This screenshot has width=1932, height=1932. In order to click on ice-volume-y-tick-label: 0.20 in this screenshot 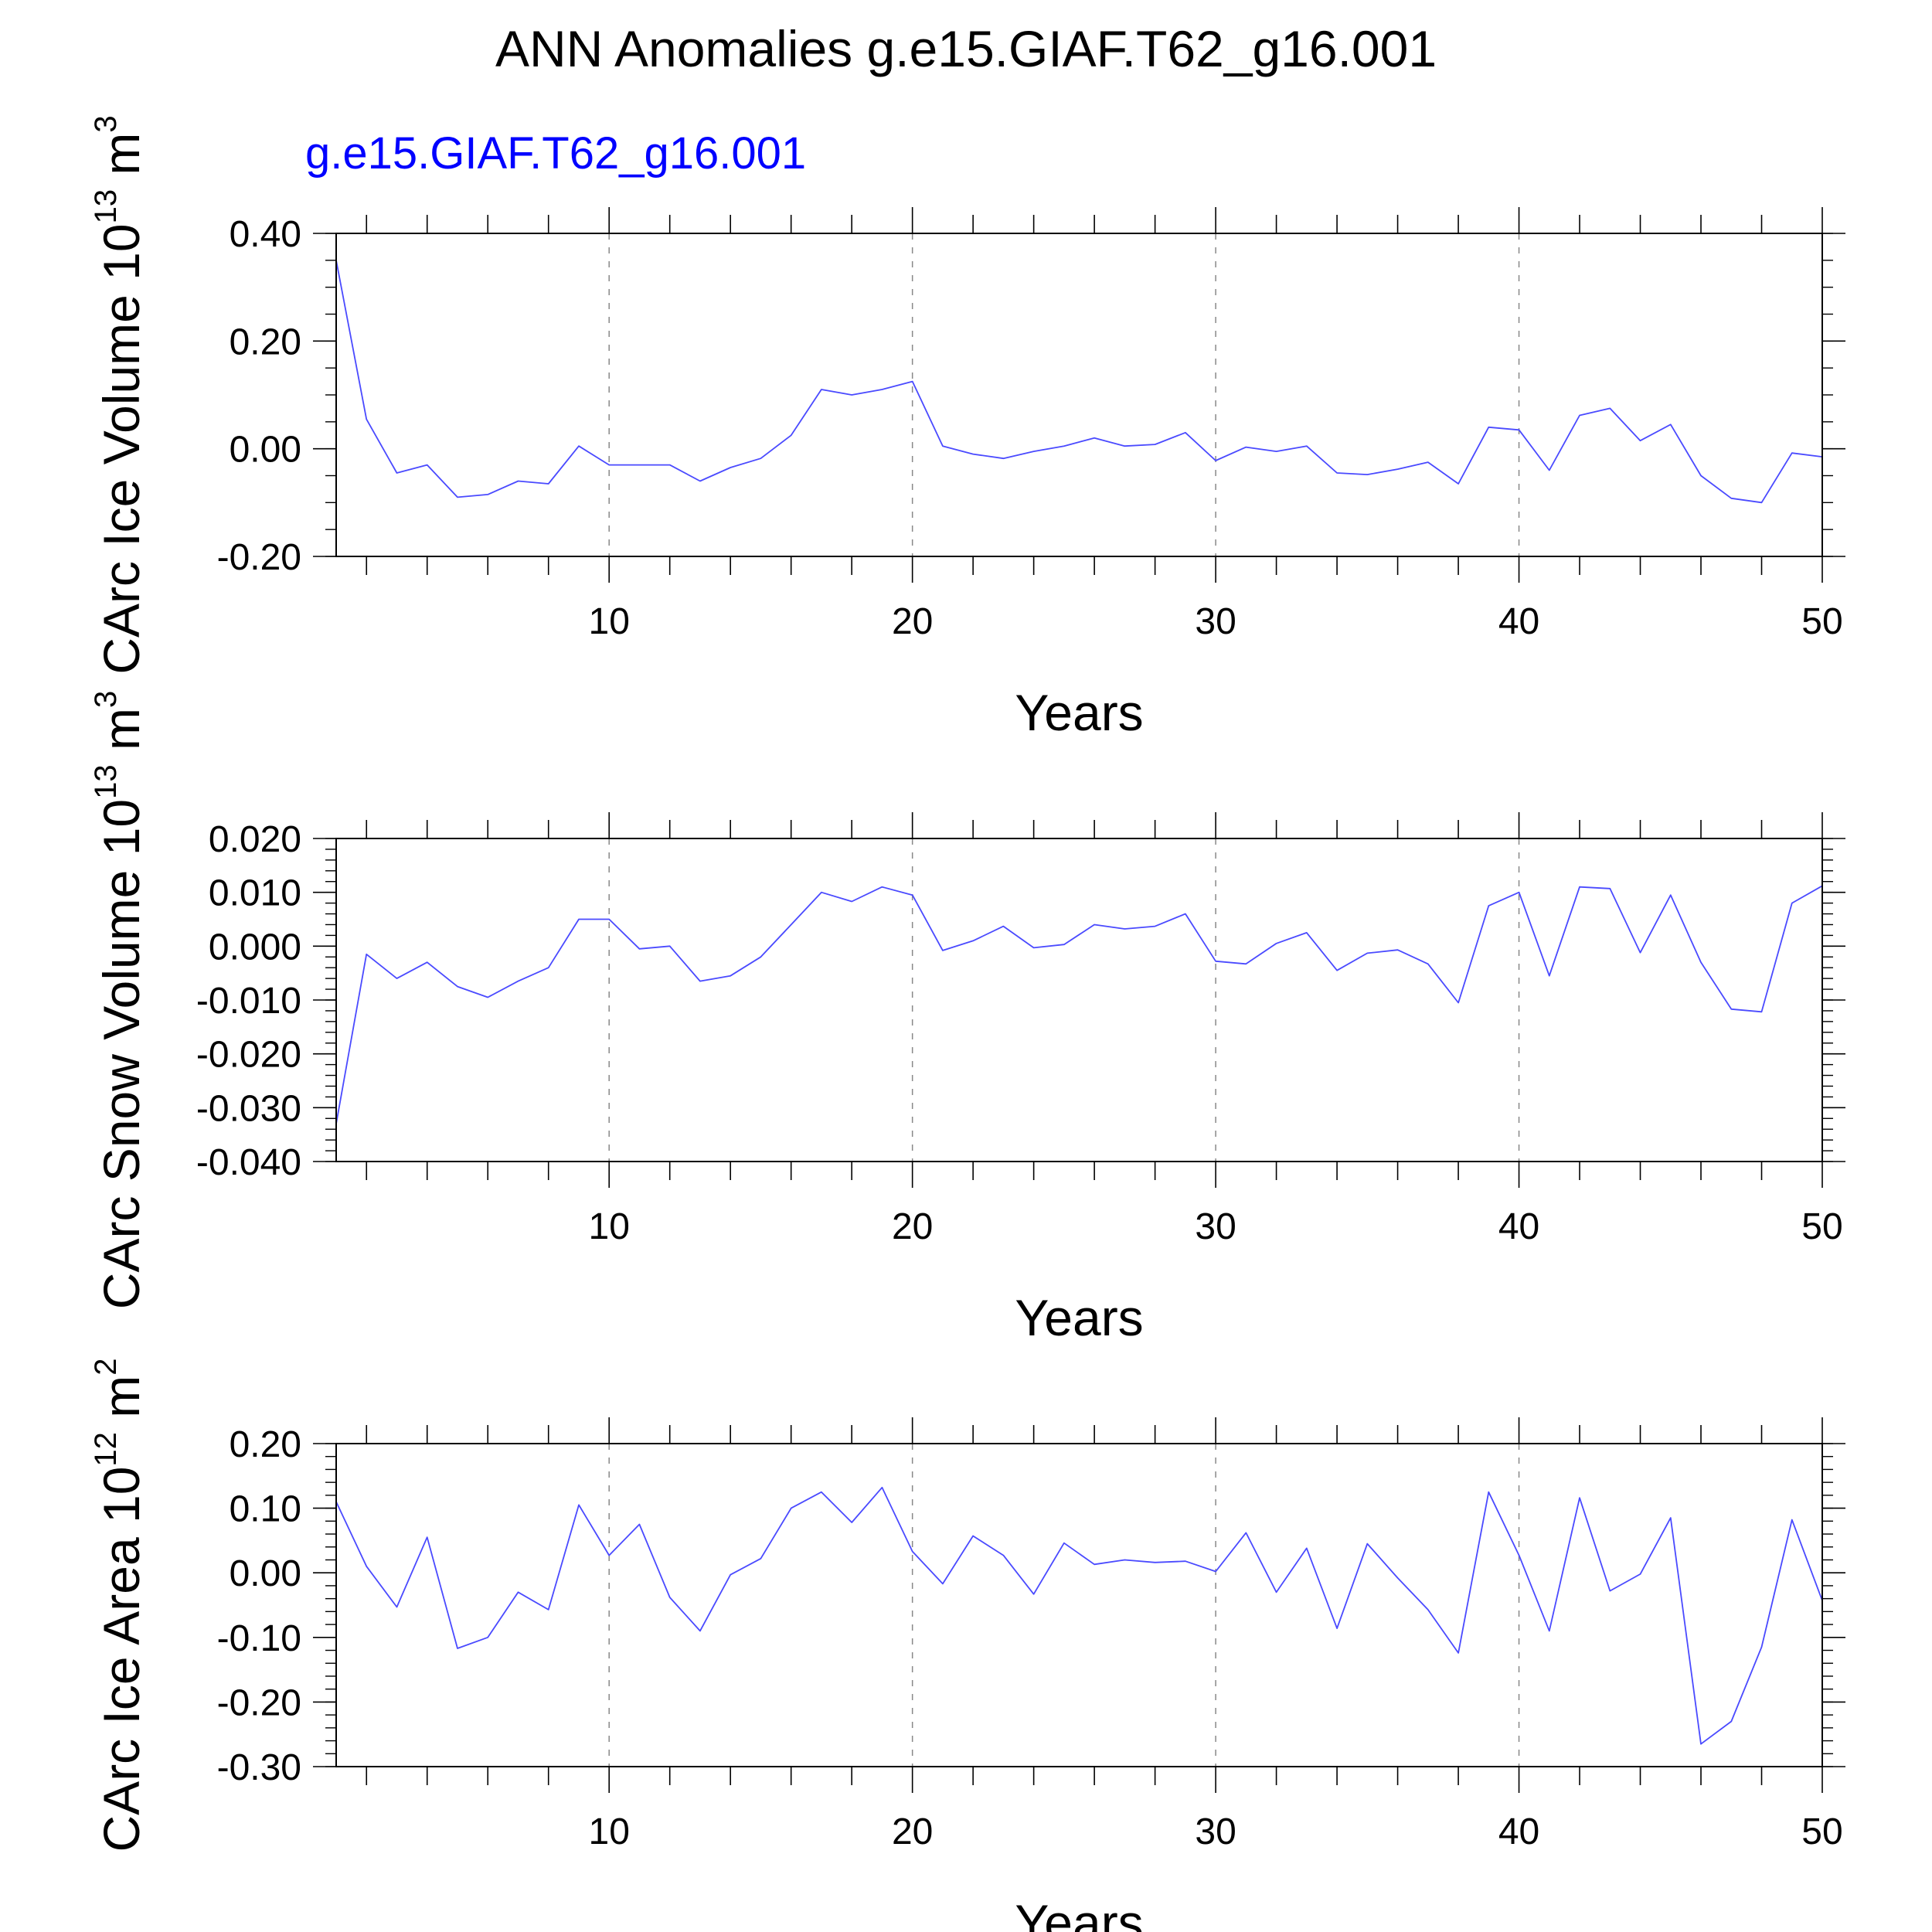, I will do `click(266, 342)`.